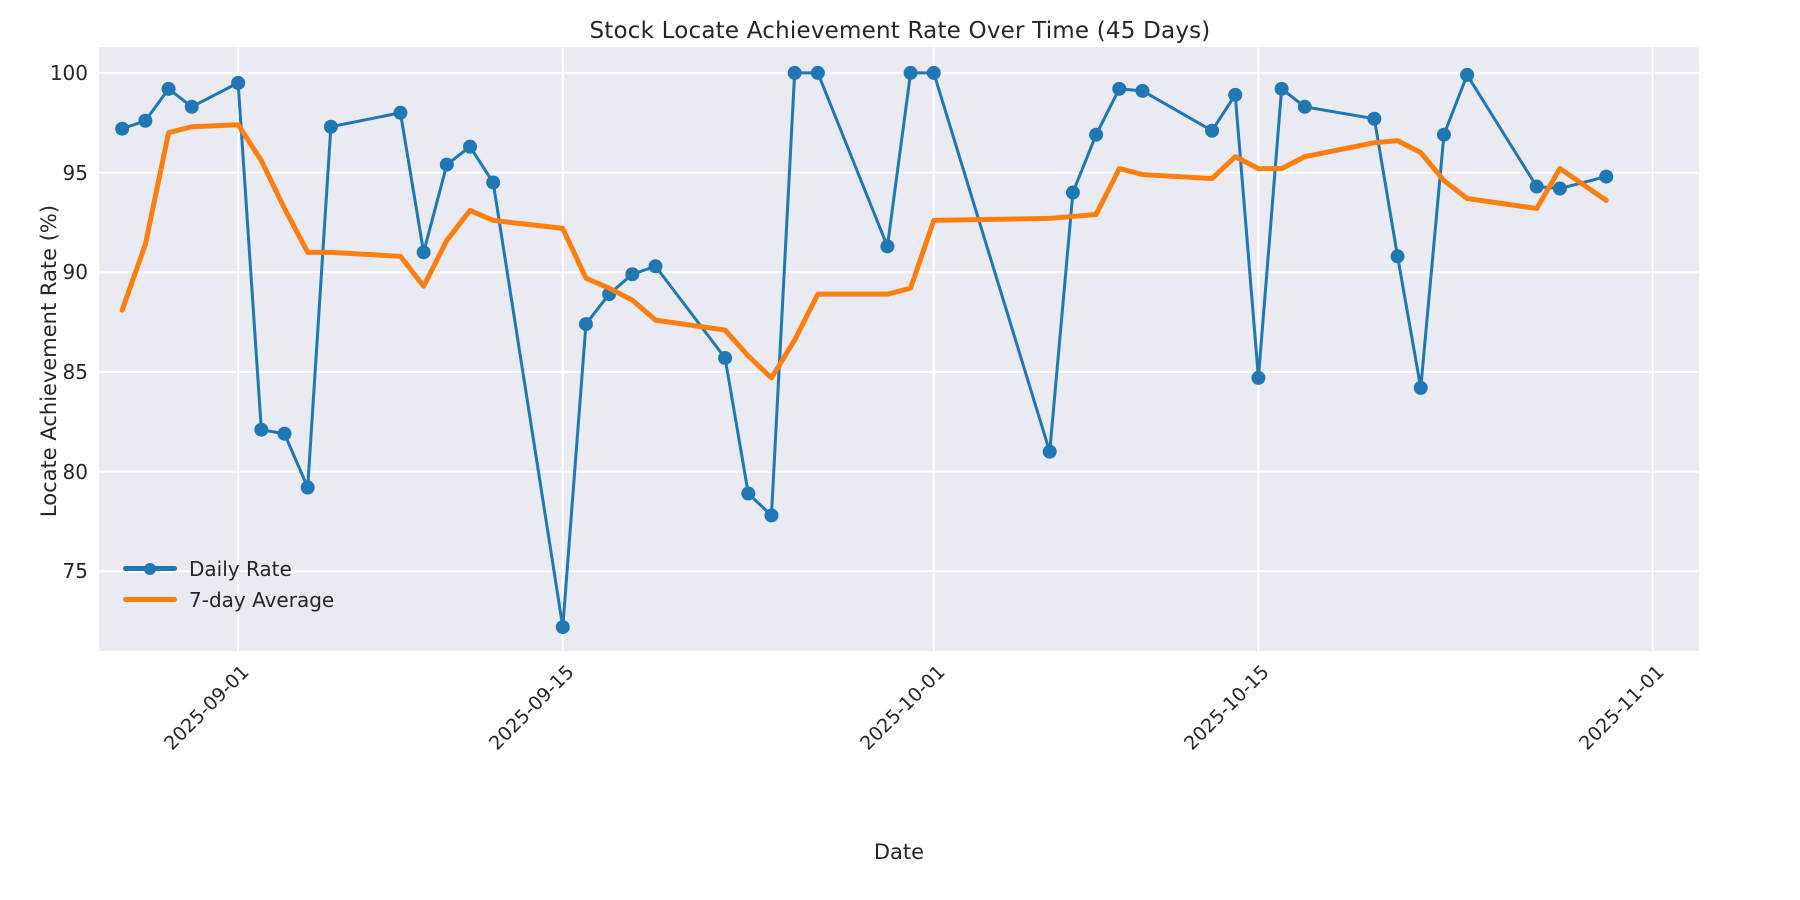  I want to click on legend-swatch-7-day-average, so click(150, 600).